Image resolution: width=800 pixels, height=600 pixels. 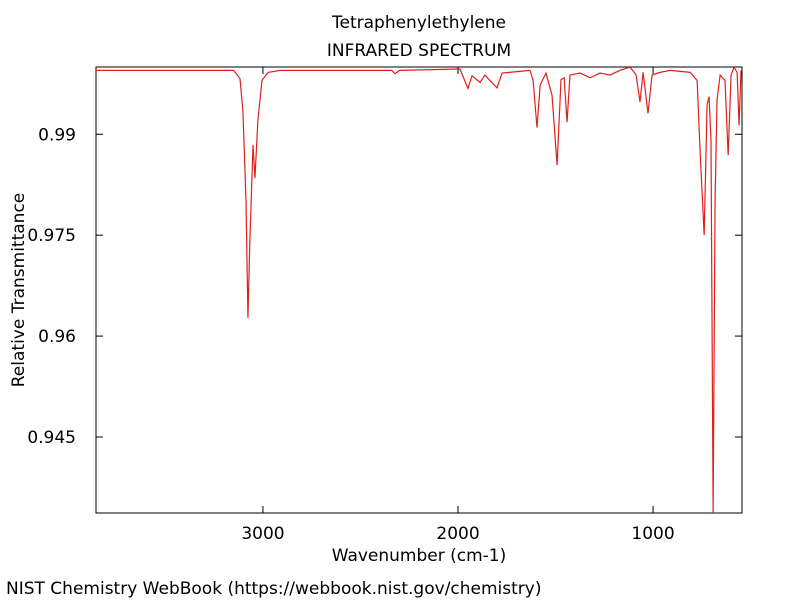 I want to click on chart-subtitle: INFRARED SPECTRUM, so click(x=419, y=51).